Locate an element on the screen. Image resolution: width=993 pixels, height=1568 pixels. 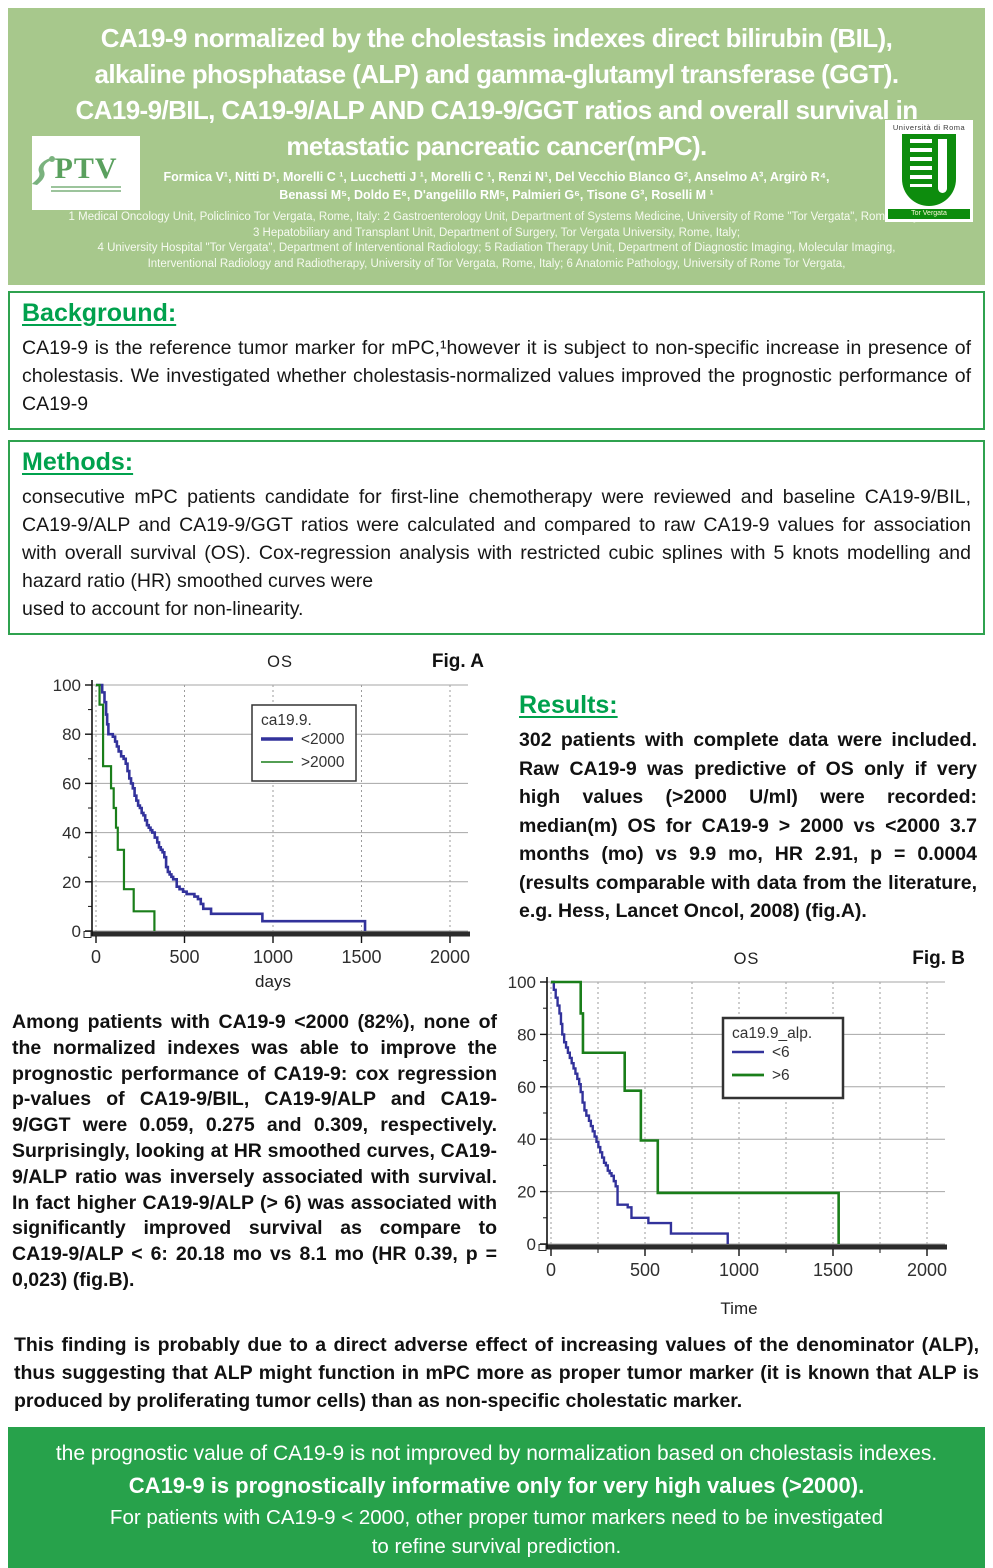
background-heading: Background: is located at coordinates (99, 313).